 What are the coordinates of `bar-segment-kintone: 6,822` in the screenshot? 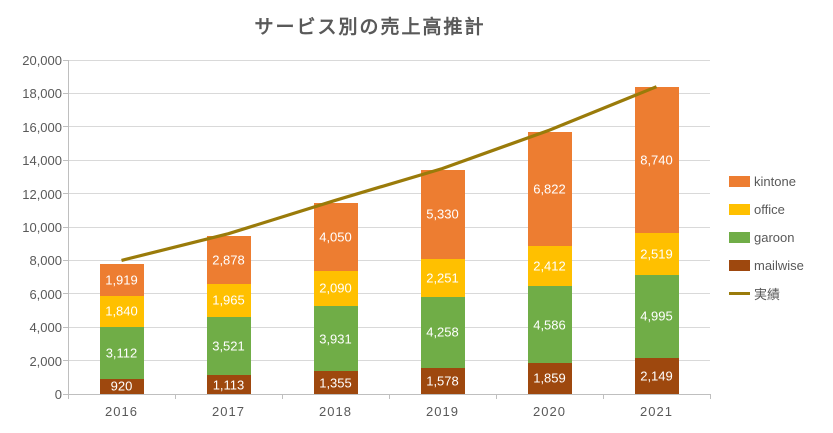 It's located at (549, 189).